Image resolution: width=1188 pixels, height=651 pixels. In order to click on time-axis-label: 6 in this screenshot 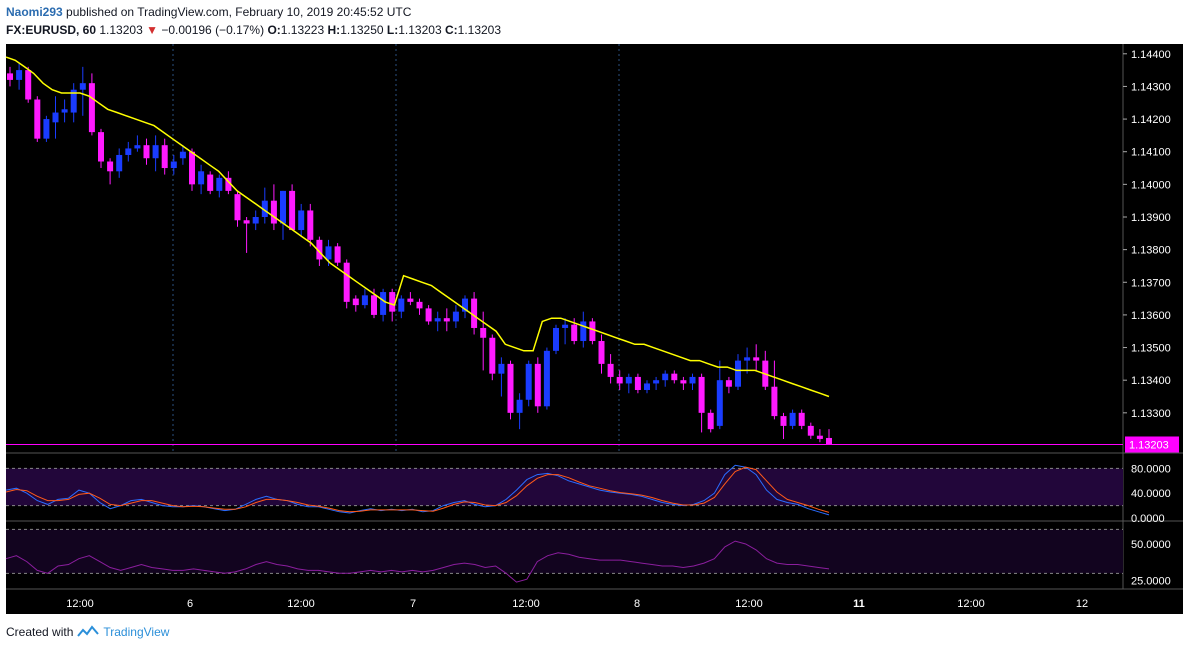, I will do `click(190, 604)`.